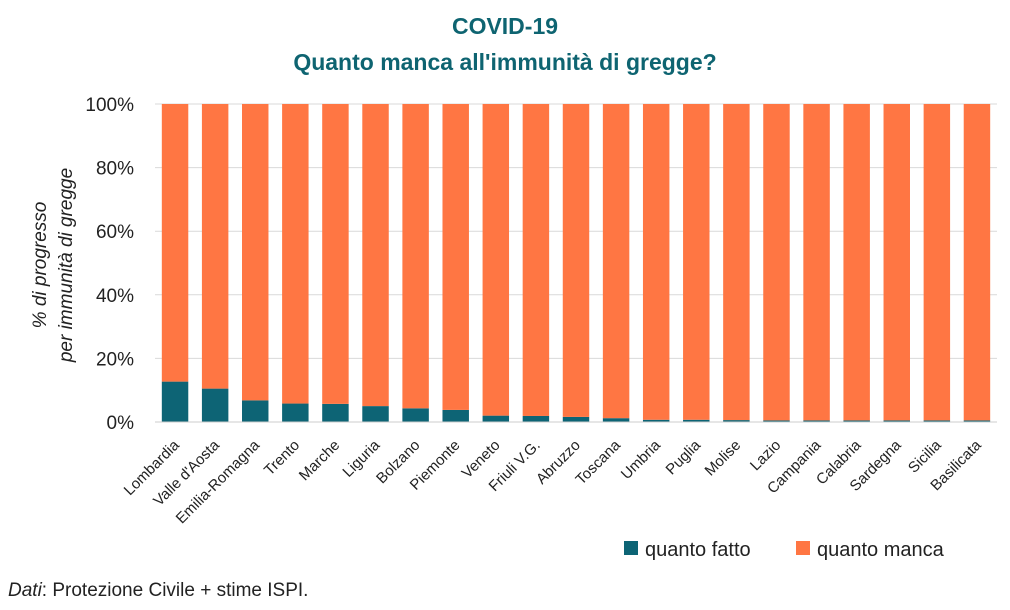 Image resolution: width=1010 pixels, height=610 pixels. What do you see at coordinates (115, 169) in the screenshot?
I see `y-tick-label: 80%` at bounding box center [115, 169].